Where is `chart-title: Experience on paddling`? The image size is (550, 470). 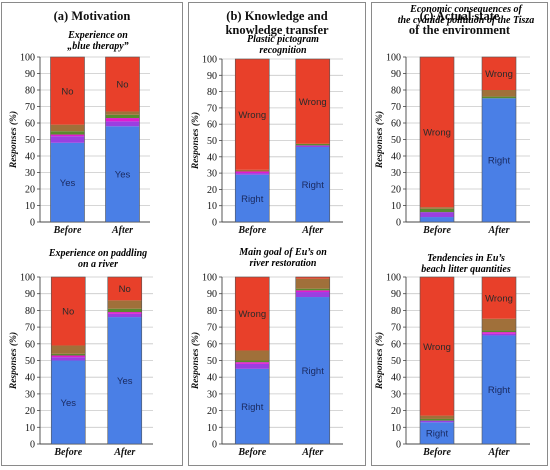
chart-title: Experience on paddling is located at coordinates (97, 253).